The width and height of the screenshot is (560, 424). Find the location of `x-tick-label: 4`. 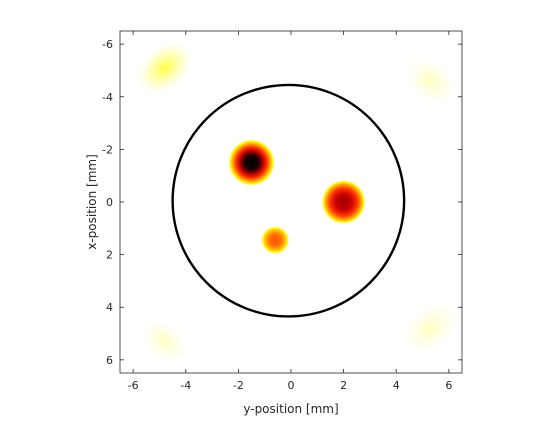

x-tick-label: 4 is located at coordinates (396, 385).